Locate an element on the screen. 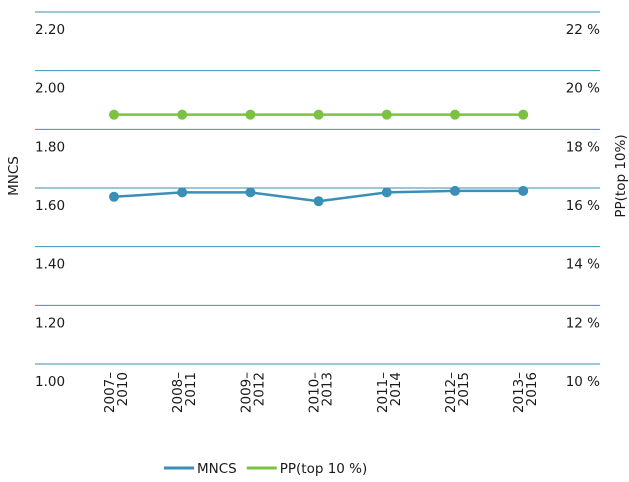 The image size is (629, 482). x-tick-line1: 2008– is located at coordinates (178, 392).